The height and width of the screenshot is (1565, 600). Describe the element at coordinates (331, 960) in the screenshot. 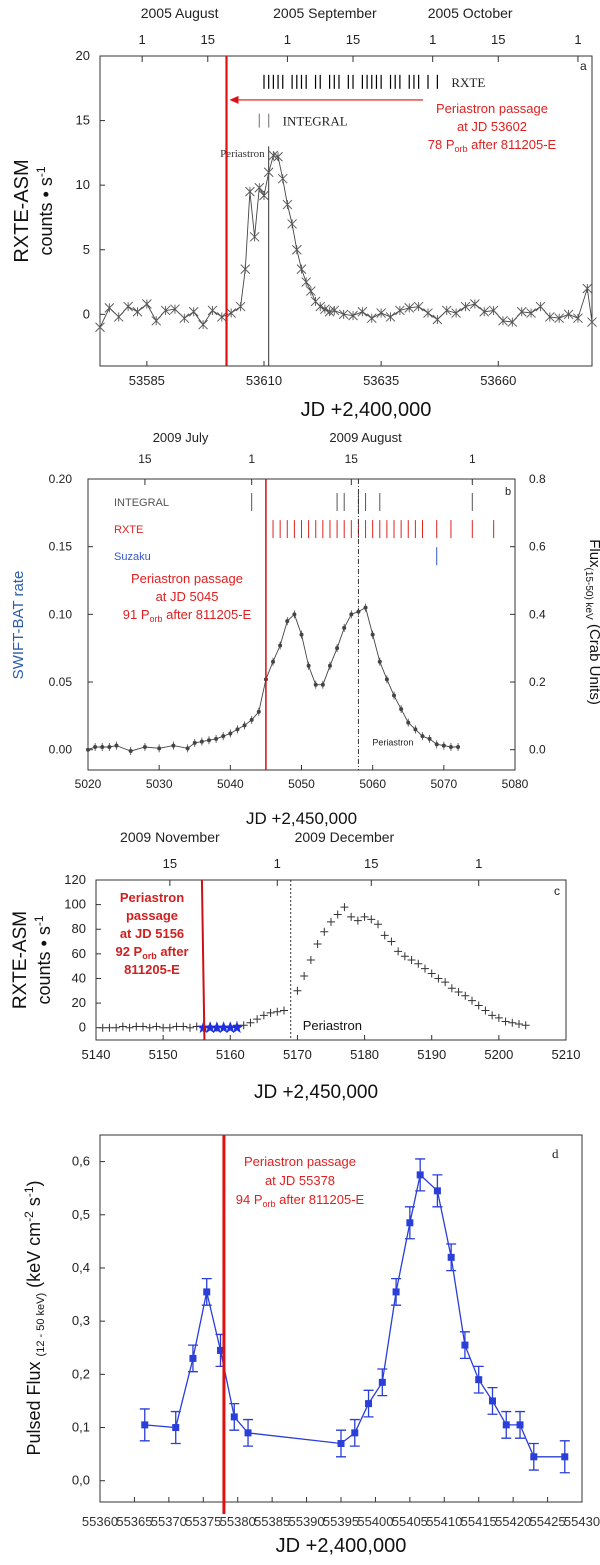

I see `plot-frame` at that location.